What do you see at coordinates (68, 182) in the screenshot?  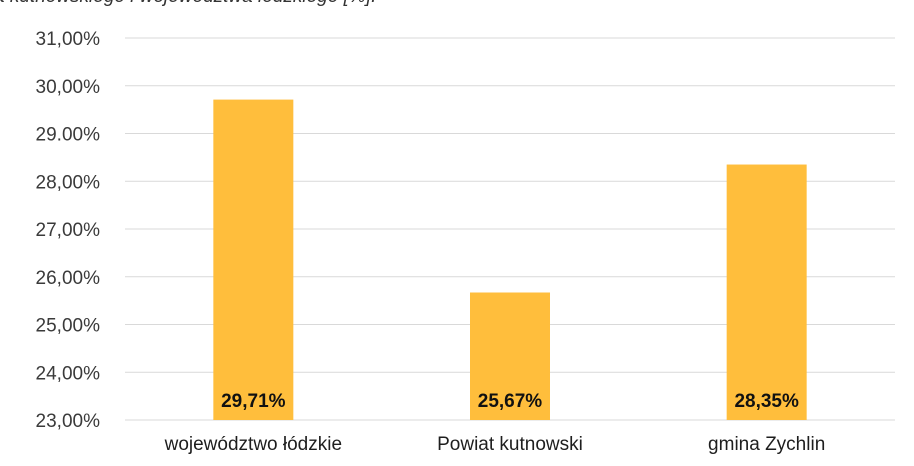 I see `y-tick-label: 28,00%` at bounding box center [68, 182].